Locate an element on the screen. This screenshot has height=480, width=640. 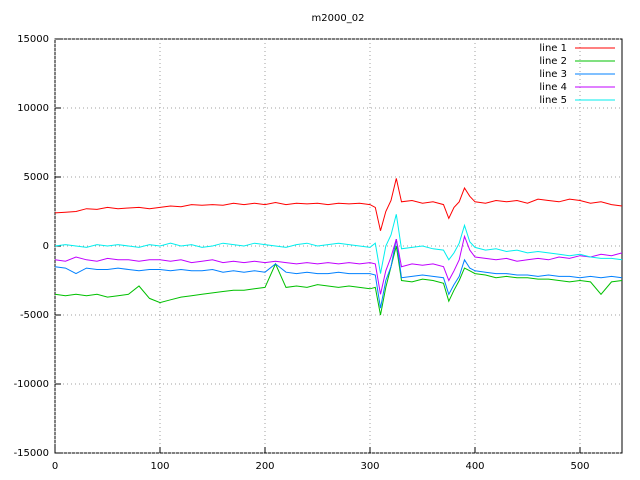
y-tick-label: 0 is located at coordinates (46, 246).